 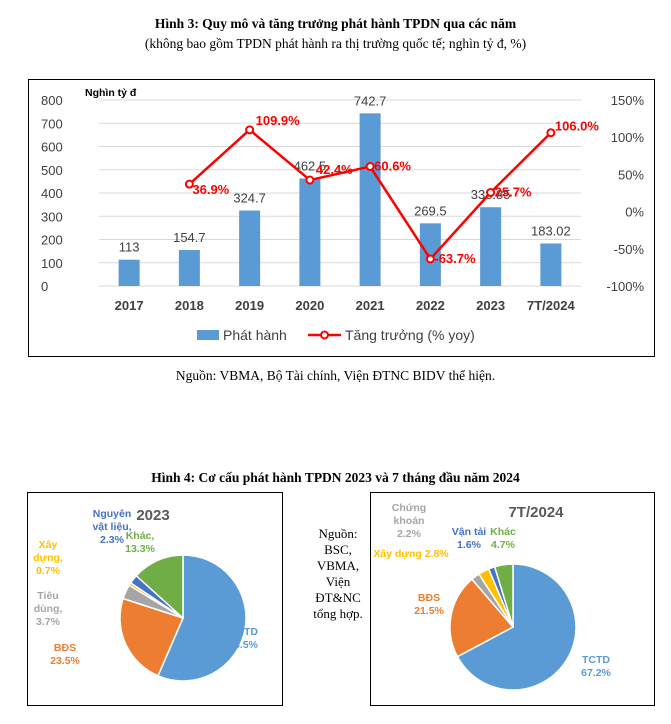 What do you see at coordinates (52, 147) in the screenshot?
I see `y-tick-label: 600` at bounding box center [52, 147].